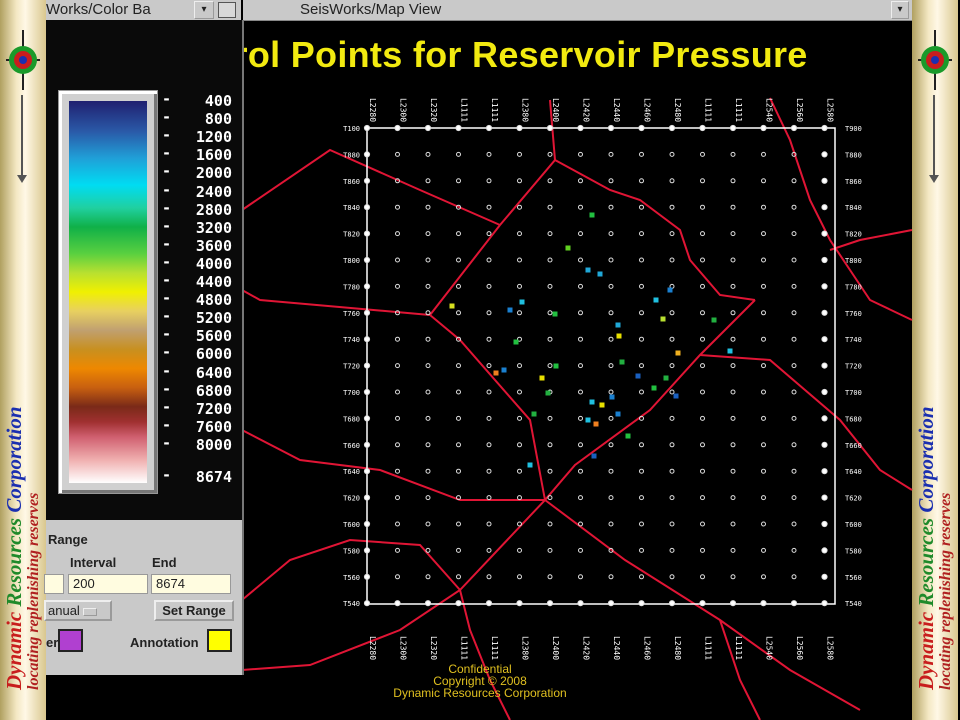 The height and width of the screenshot is (720, 960). Describe the element at coordinates (577, 10) in the screenshot. I see `mapview-window-titlebar: SeisWorks/Map View ▾` at that location.